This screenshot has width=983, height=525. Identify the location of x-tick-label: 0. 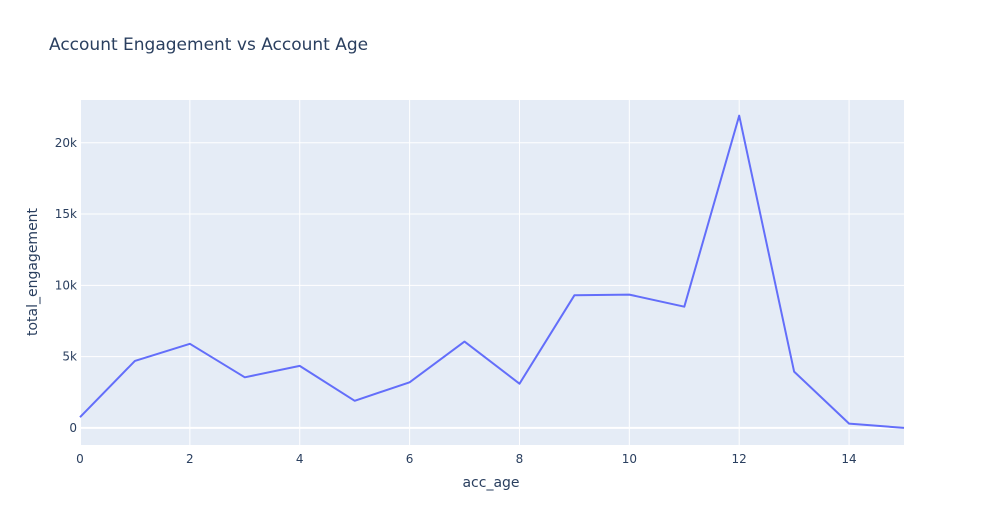
(80, 459).